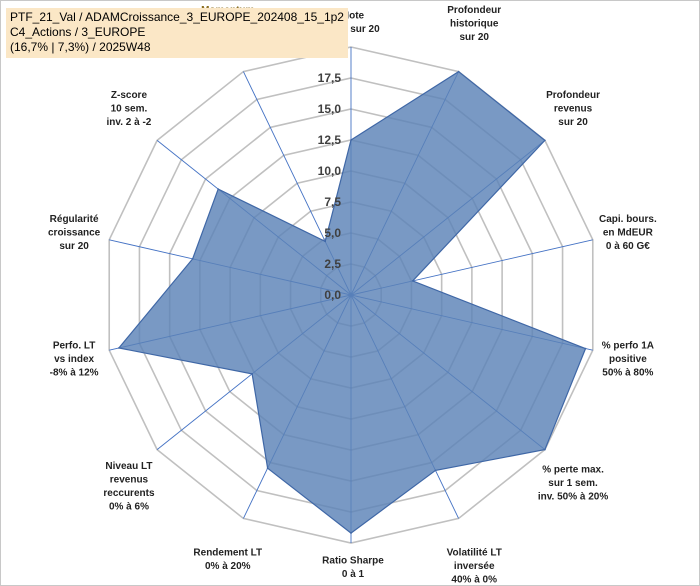  What do you see at coordinates (474, 566) in the screenshot?
I see `axis-label: Volatilité LT inversée 40% à 0%` at bounding box center [474, 566].